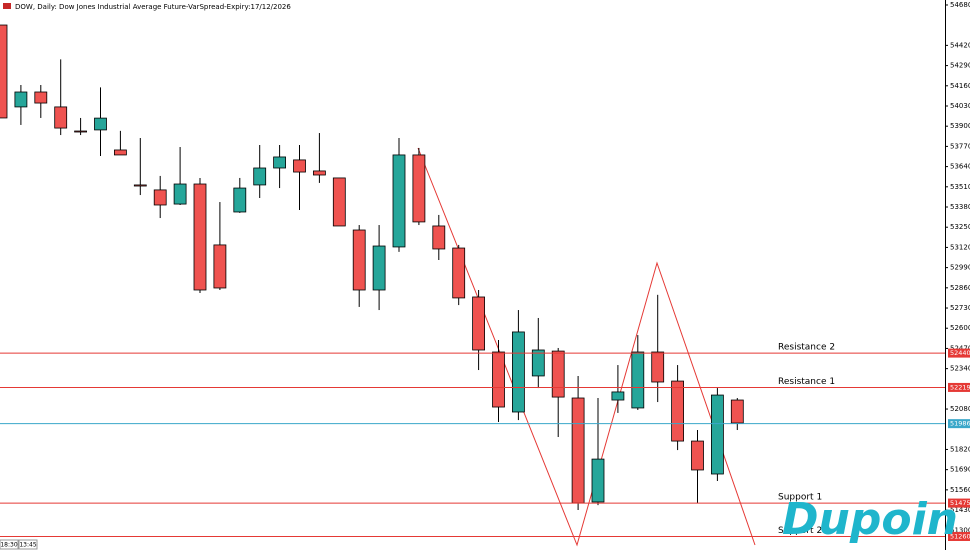  Describe the element at coordinates (960, 227) in the screenshot. I see `y-tick-label: 53250` at that location.